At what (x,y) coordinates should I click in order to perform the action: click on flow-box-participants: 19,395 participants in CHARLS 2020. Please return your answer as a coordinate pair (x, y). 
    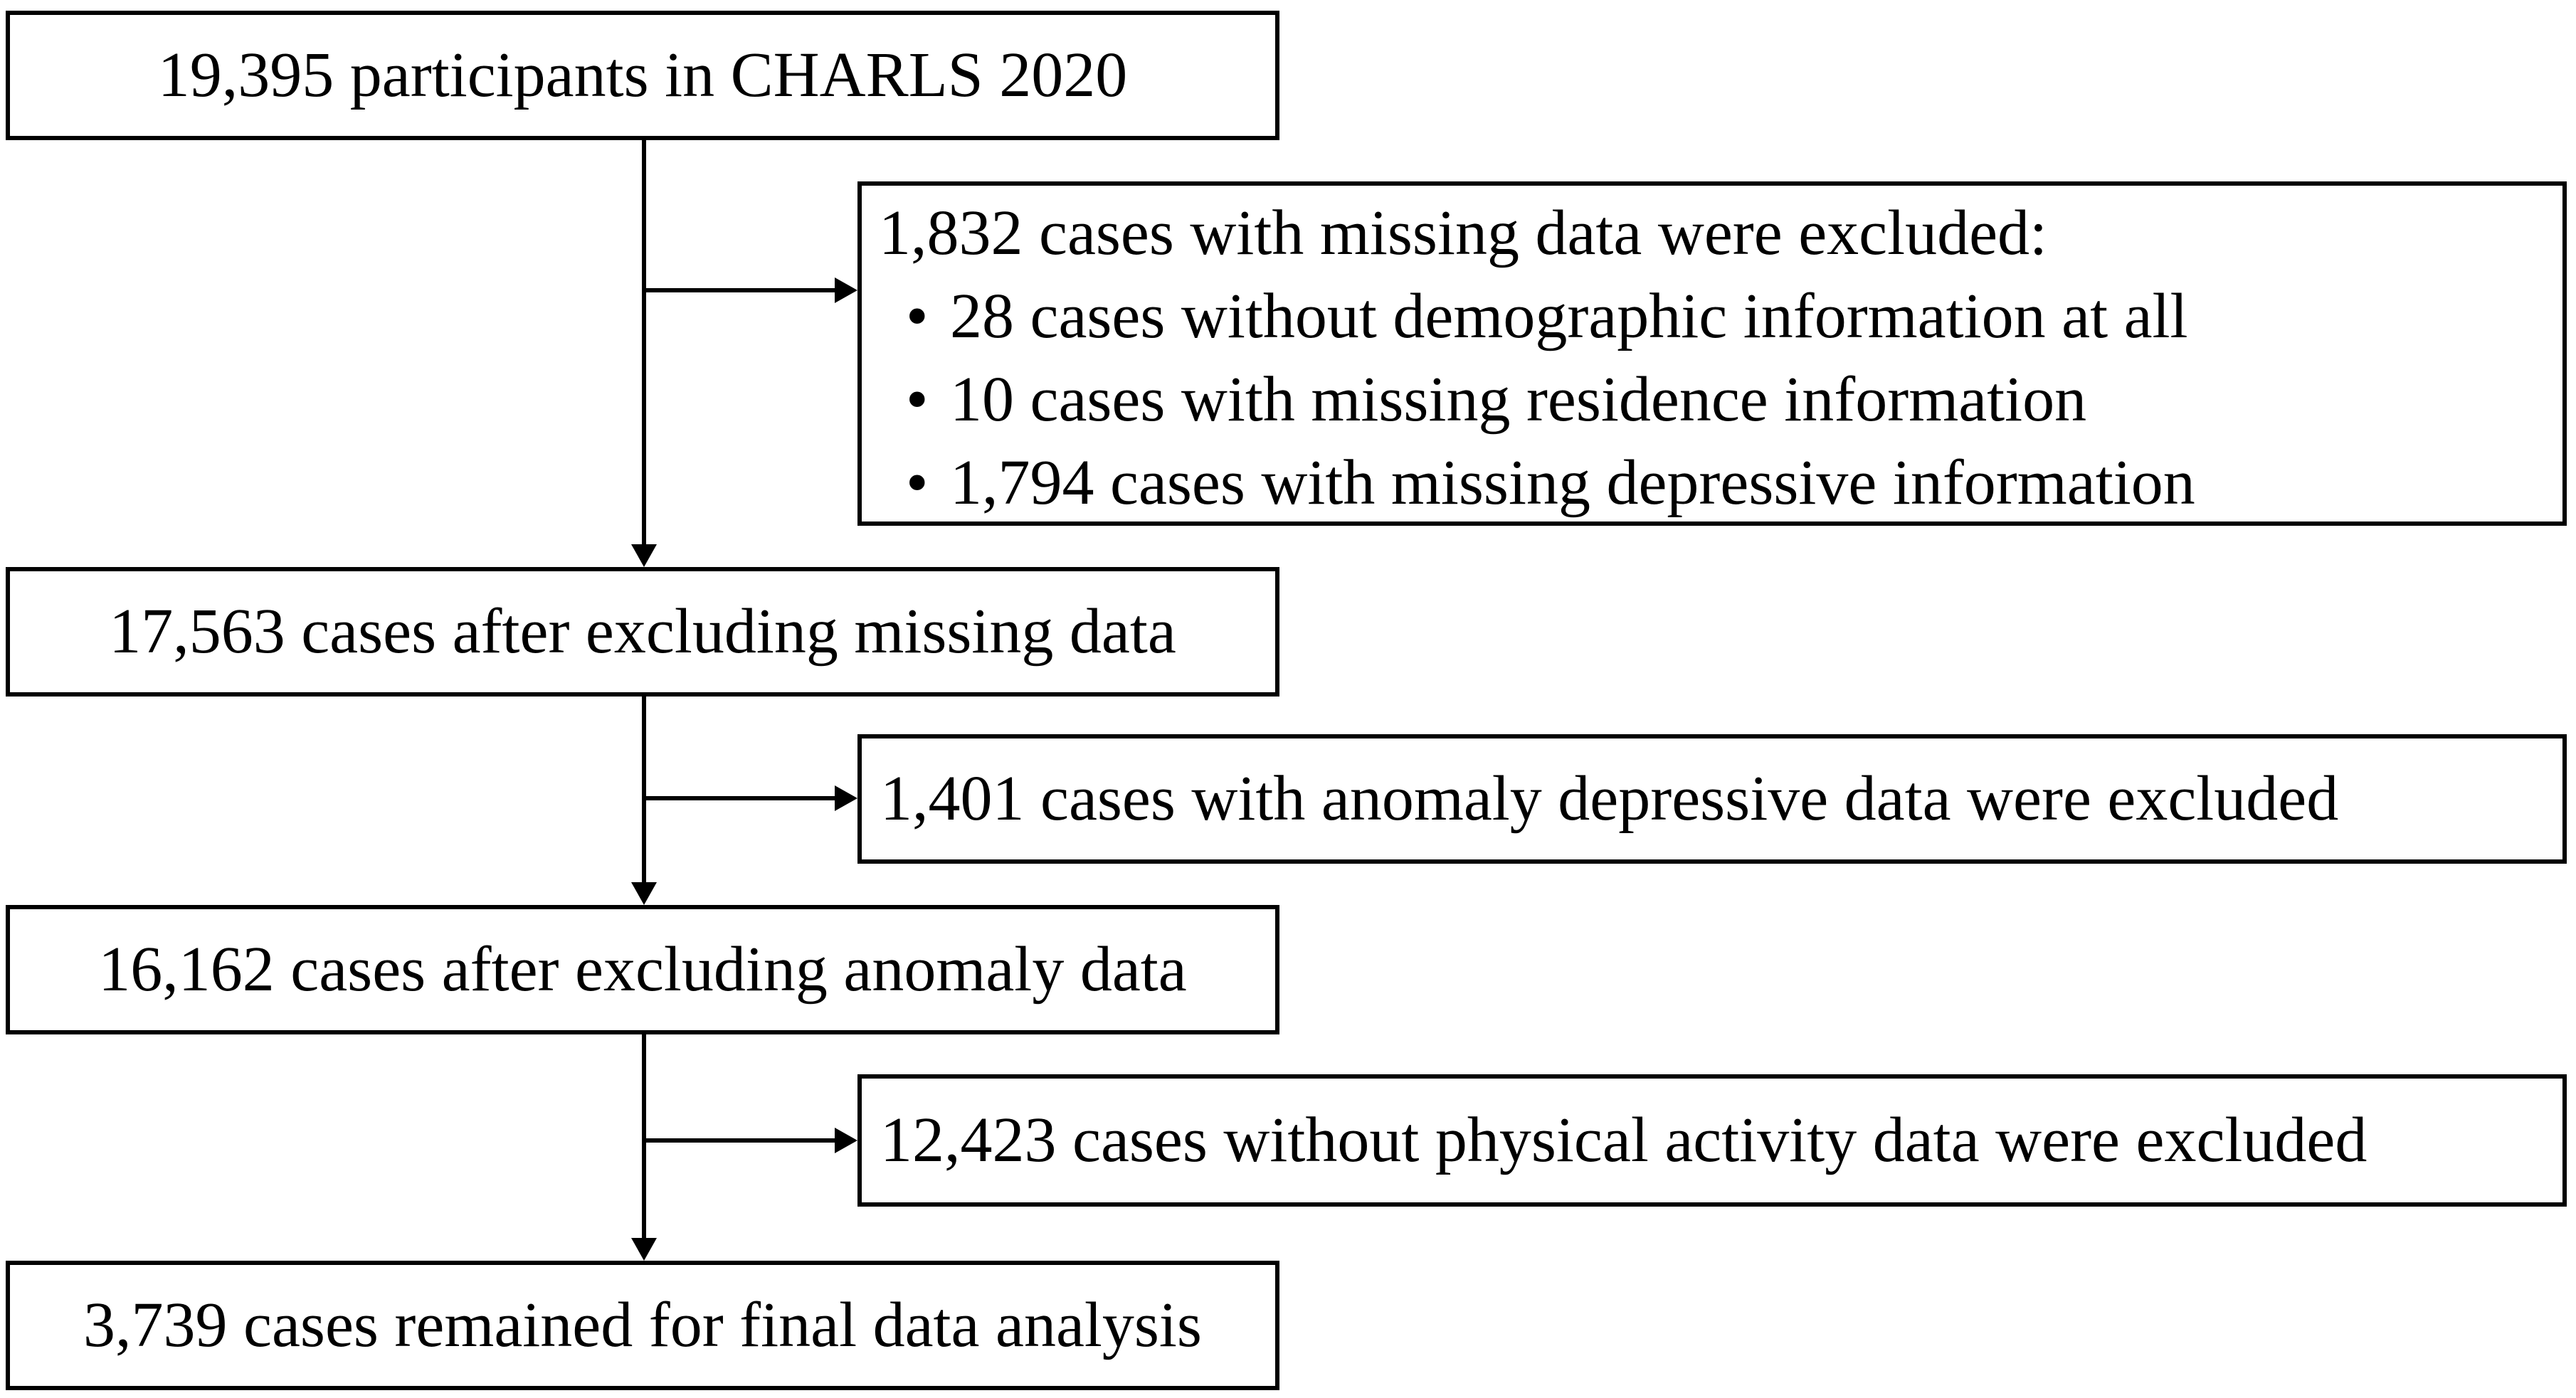
    Looking at the image, I should click on (642, 75).